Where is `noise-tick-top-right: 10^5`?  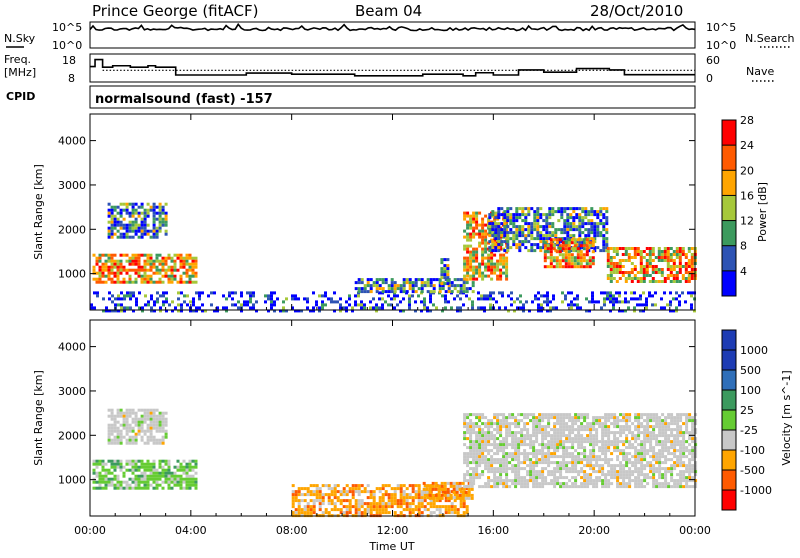 noise-tick-top-right: 10^5 is located at coordinates (721, 27).